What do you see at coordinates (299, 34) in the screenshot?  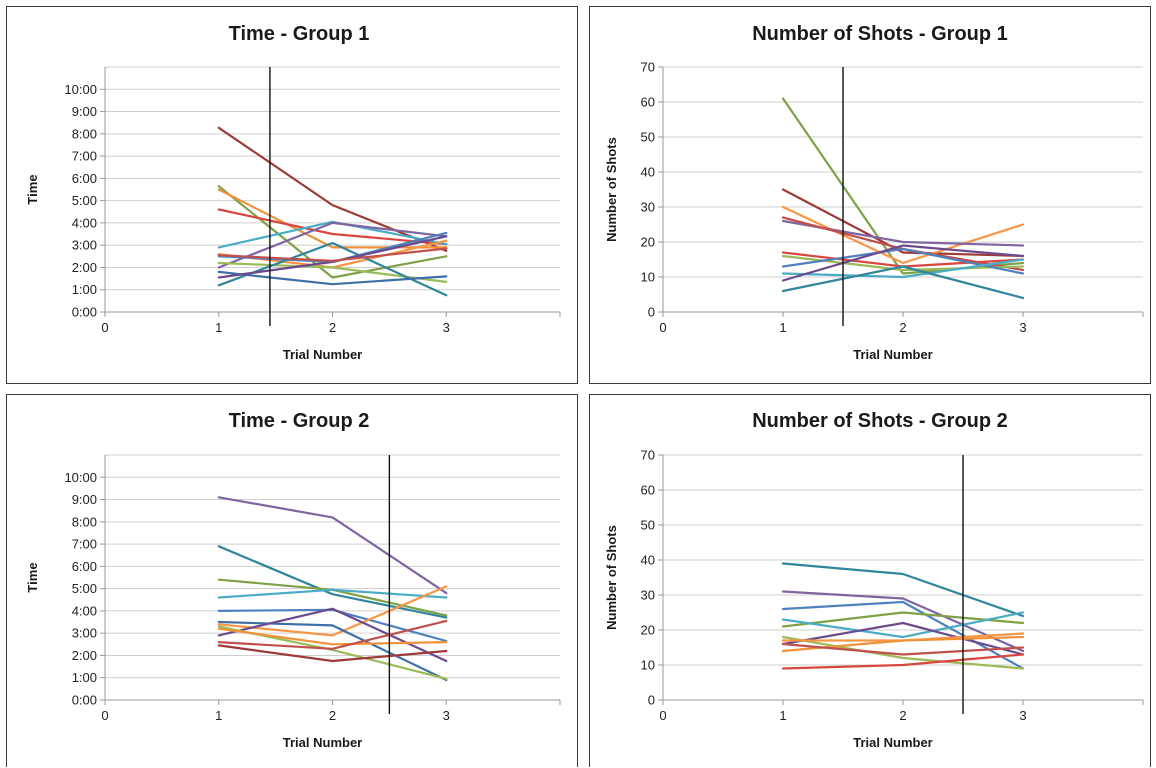 I see `chart-title: Time - Group 1` at bounding box center [299, 34].